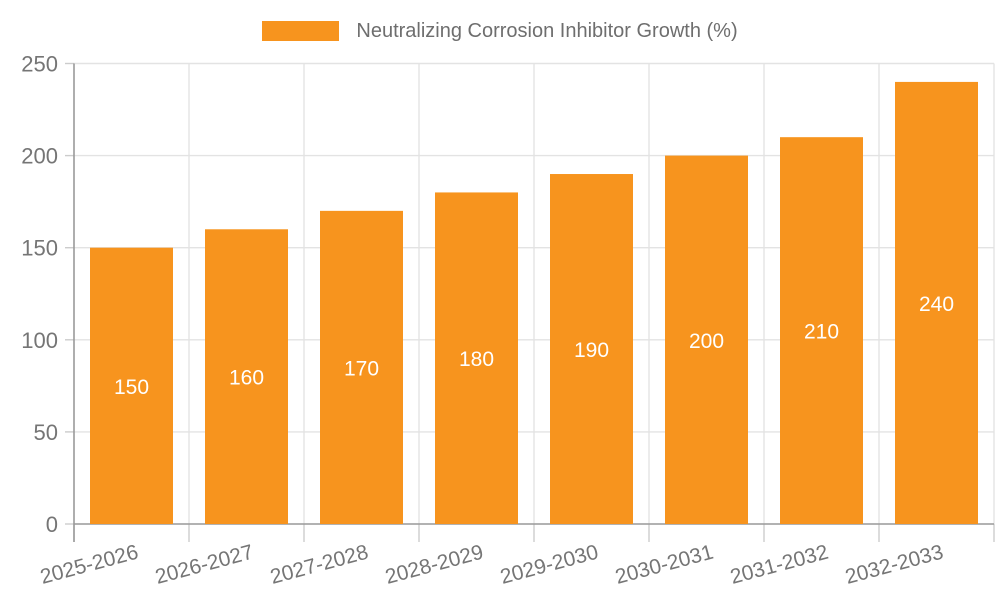  What do you see at coordinates (664, 565) in the screenshot?
I see `x-axis-label: 2030-2031` at bounding box center [664, 565].